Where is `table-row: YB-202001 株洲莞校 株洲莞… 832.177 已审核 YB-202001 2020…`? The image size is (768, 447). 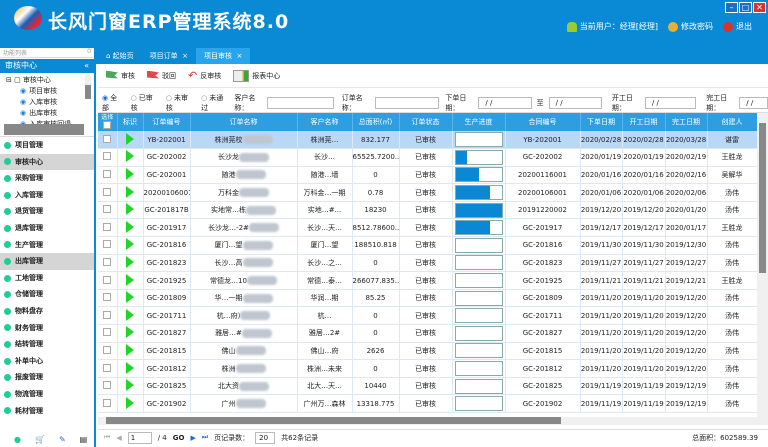
table-row: YB-202001 株洲莞校 株洲莞… 832.177 已审核 YB-202001 2020… is located at coordinates (428, 140).